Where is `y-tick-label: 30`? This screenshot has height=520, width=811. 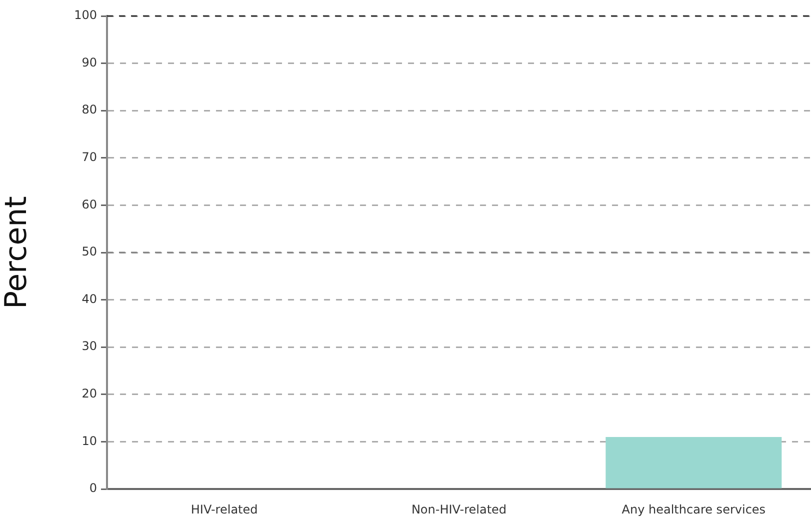
y-tick-label: 30 is located at coordinates (89, 346).